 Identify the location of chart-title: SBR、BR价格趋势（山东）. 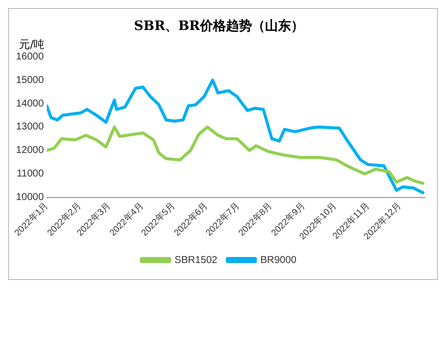
(219, 26).